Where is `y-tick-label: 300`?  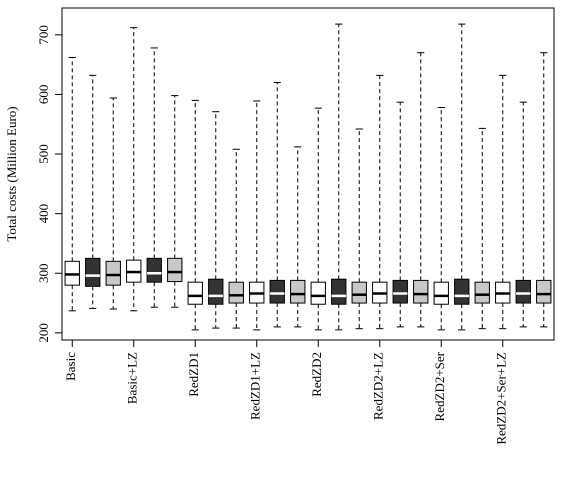 y-tick-label: 300 is located at coordinates (43, 273).